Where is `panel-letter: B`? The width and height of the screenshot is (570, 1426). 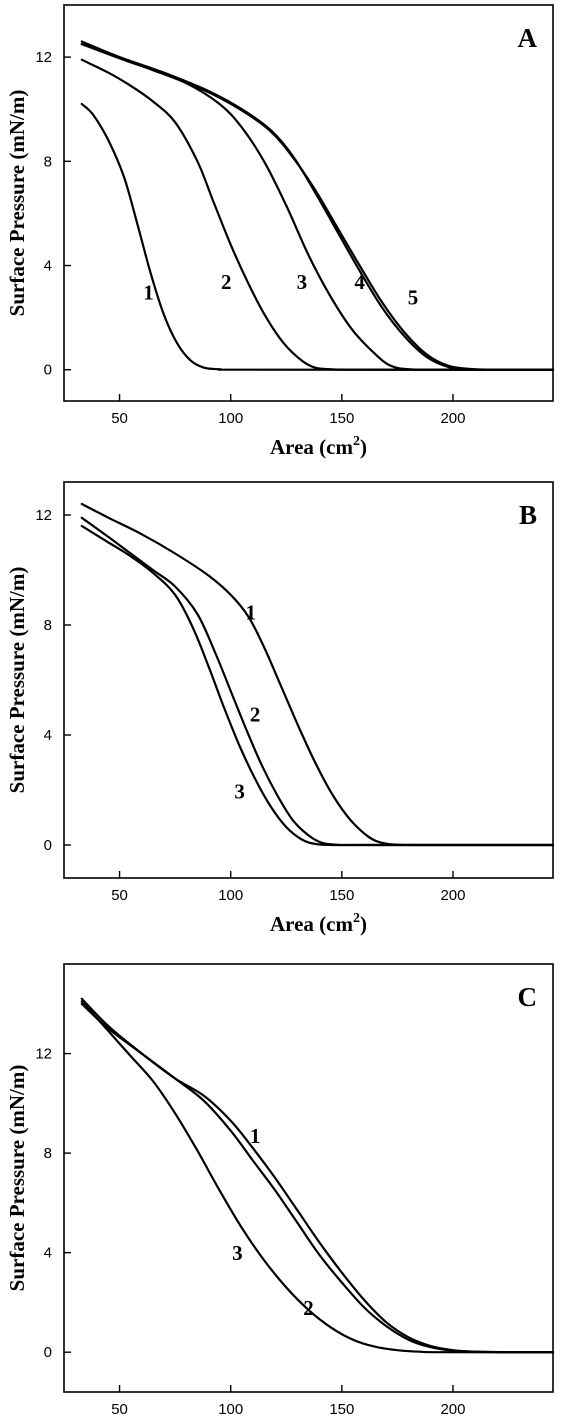
panel-letter: B is located at coordinates (528, 515).